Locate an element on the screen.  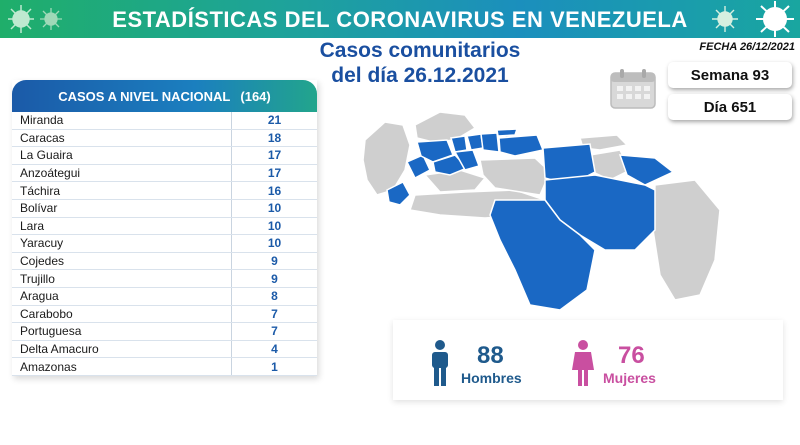
table-row: Carabobo 7 is located at coordinates (164, 314).